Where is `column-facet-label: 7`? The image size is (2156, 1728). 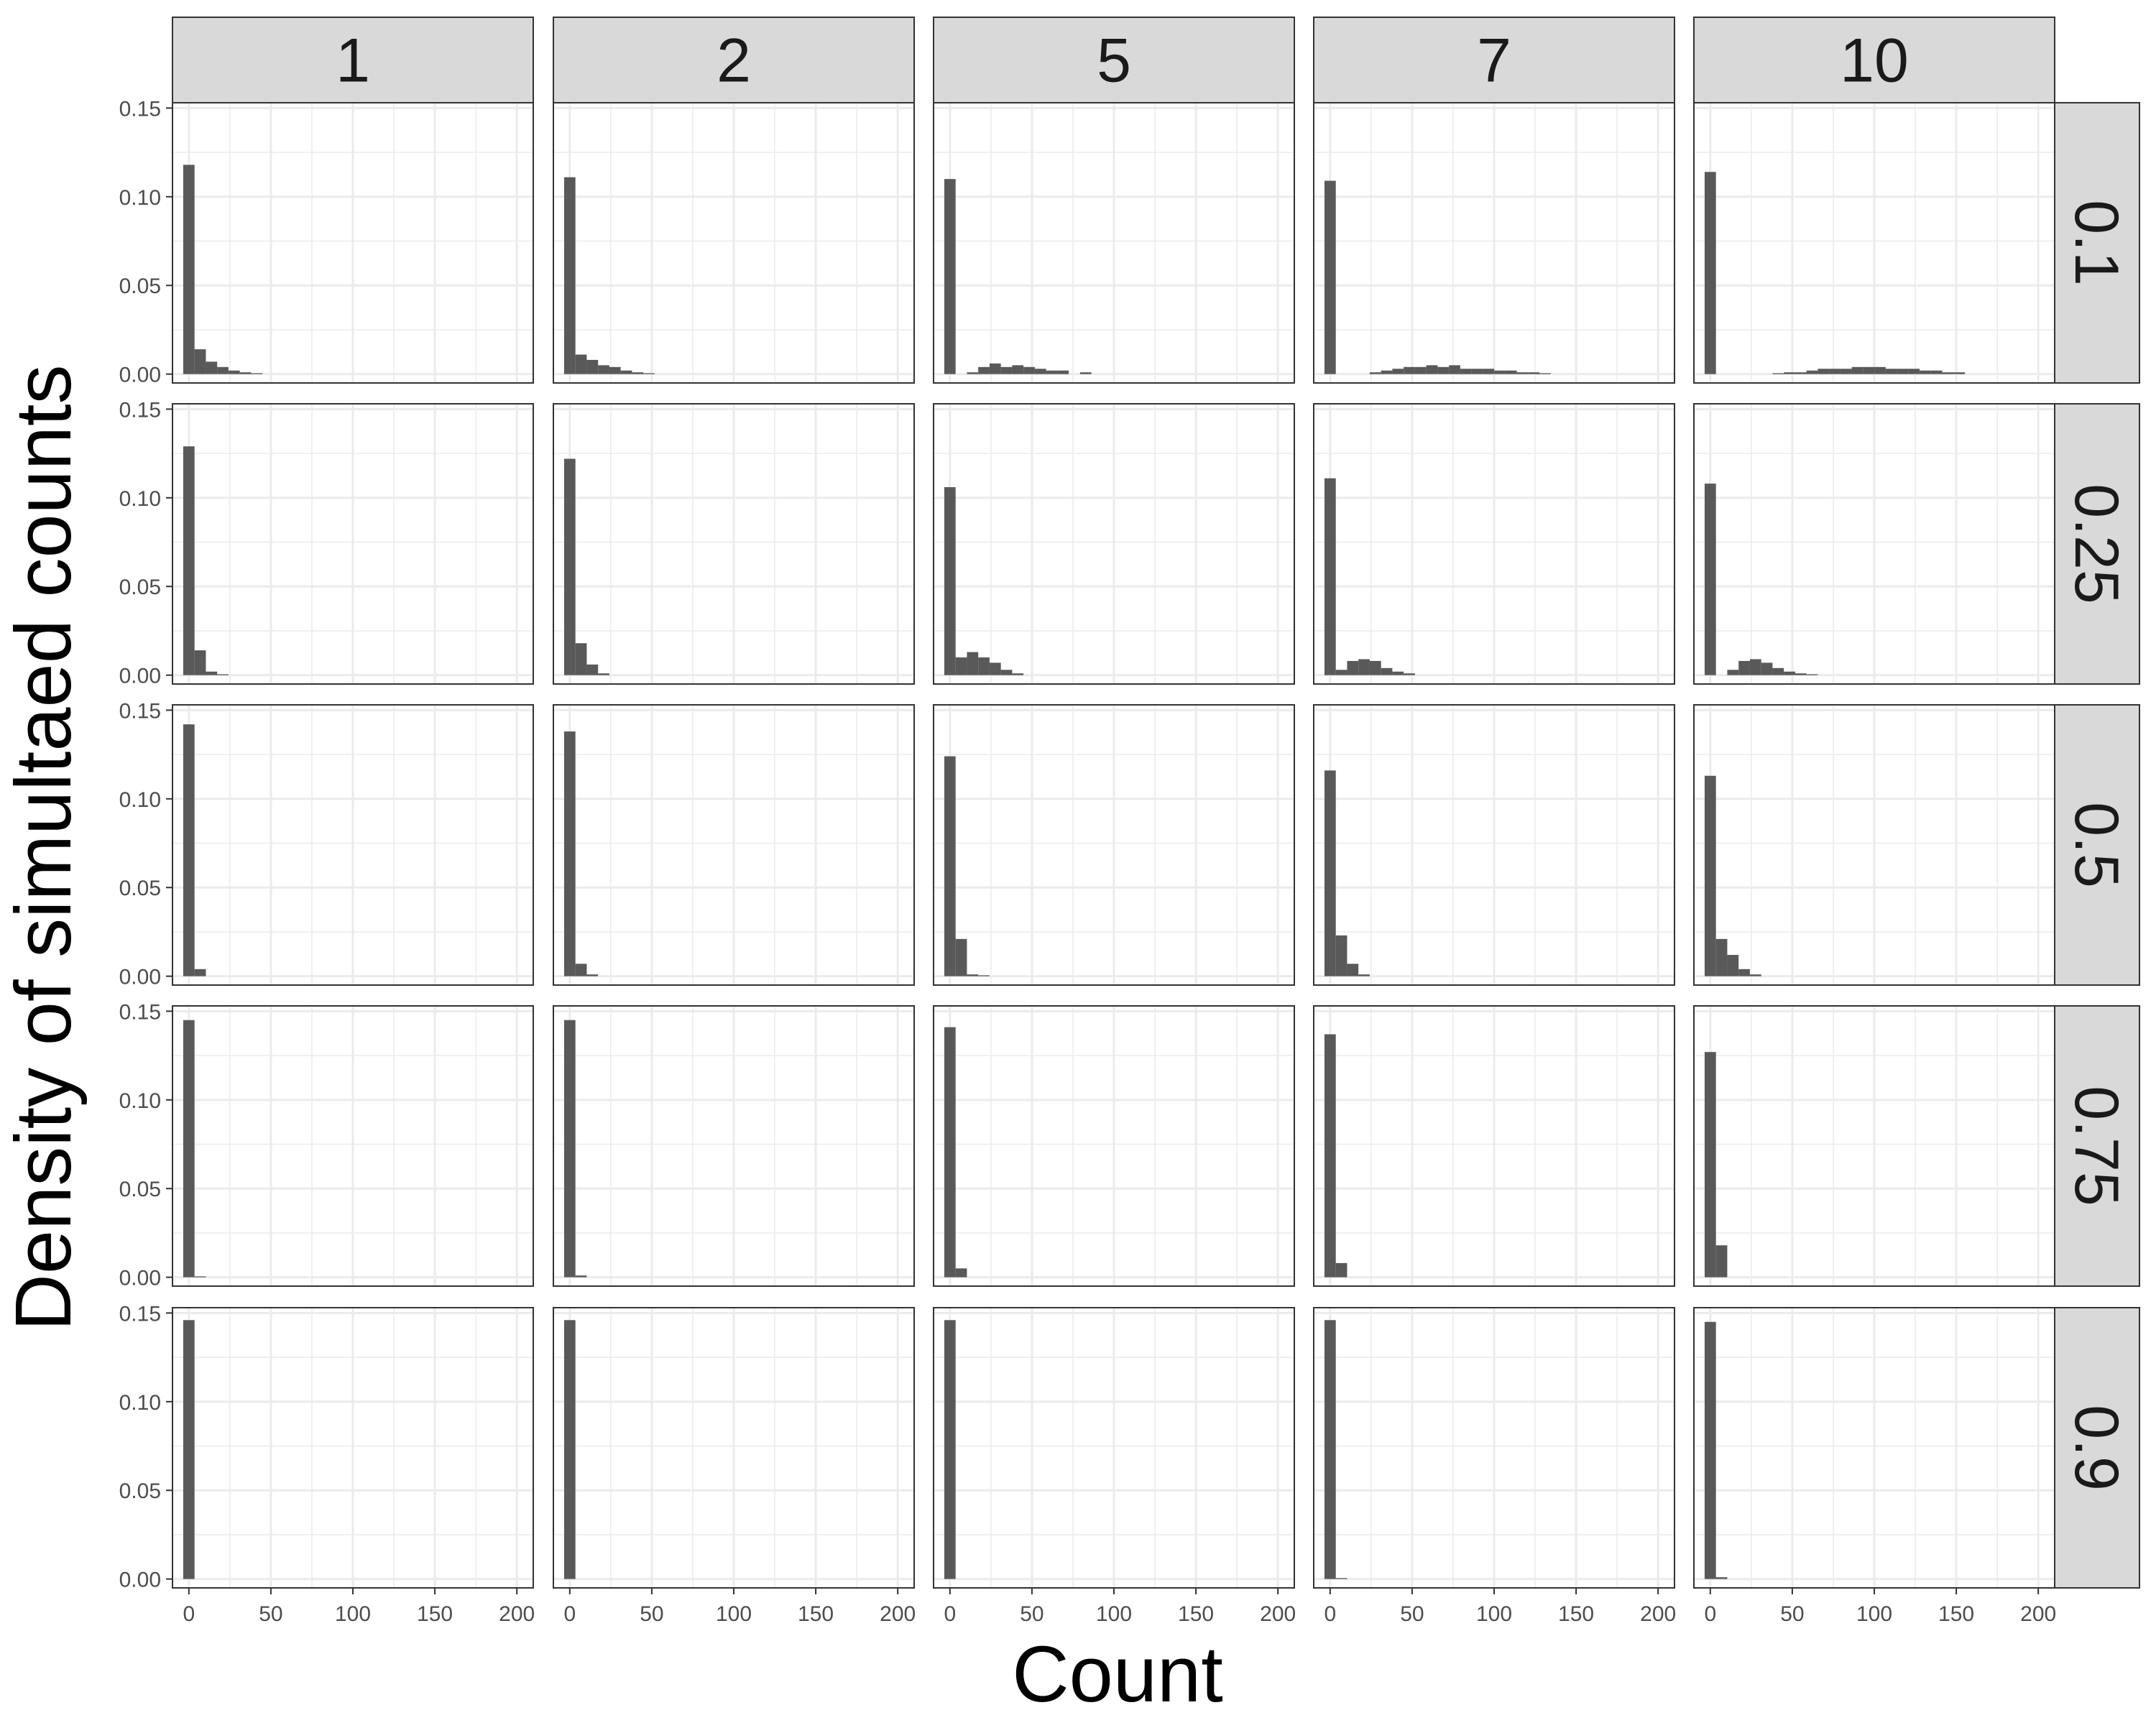 column-facet-label: 7 is located at coordinates (1494, 62).